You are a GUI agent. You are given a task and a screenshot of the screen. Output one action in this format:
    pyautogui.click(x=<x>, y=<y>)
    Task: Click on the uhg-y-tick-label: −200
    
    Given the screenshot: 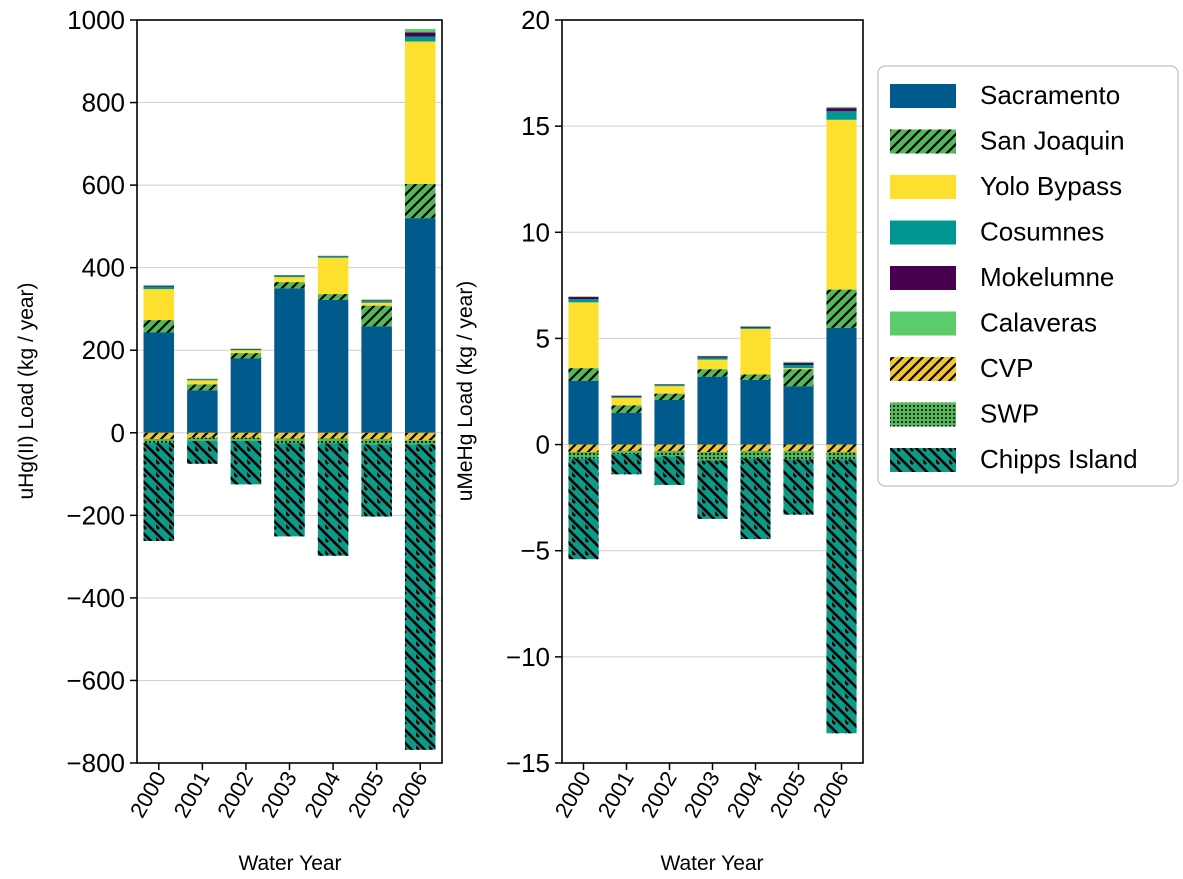 What is the action you would take?
    pyautogui.click(x=95, y=515)
    